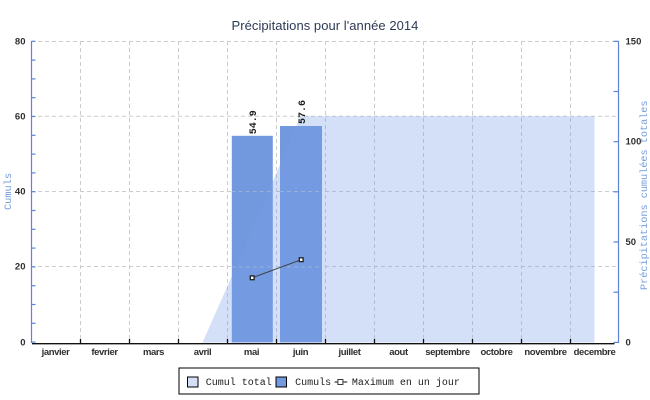 This screenshot has width=650, height=400. I want to click on svg-text:Précipitations pour l'année 20: Précipitations pour l'année 2014, so click(325, 25).